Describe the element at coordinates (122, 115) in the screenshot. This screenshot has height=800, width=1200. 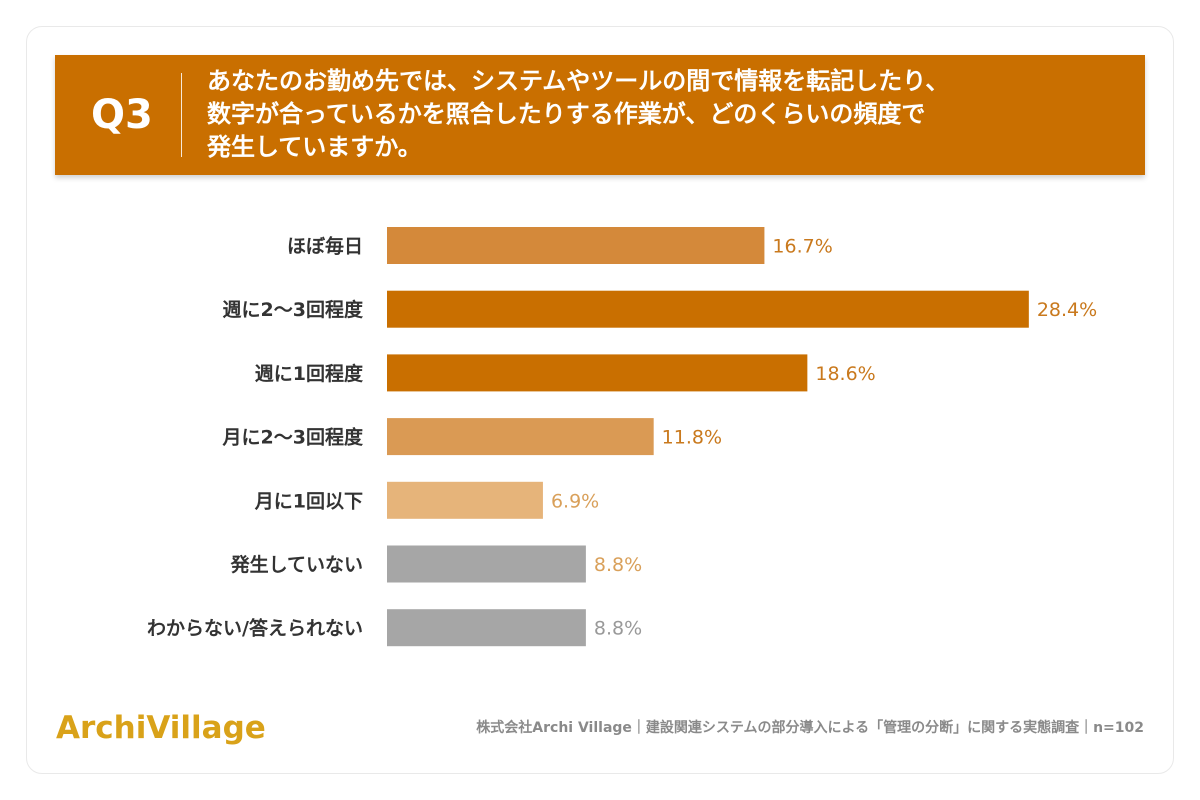
I see `question-number: Q3` at that location.